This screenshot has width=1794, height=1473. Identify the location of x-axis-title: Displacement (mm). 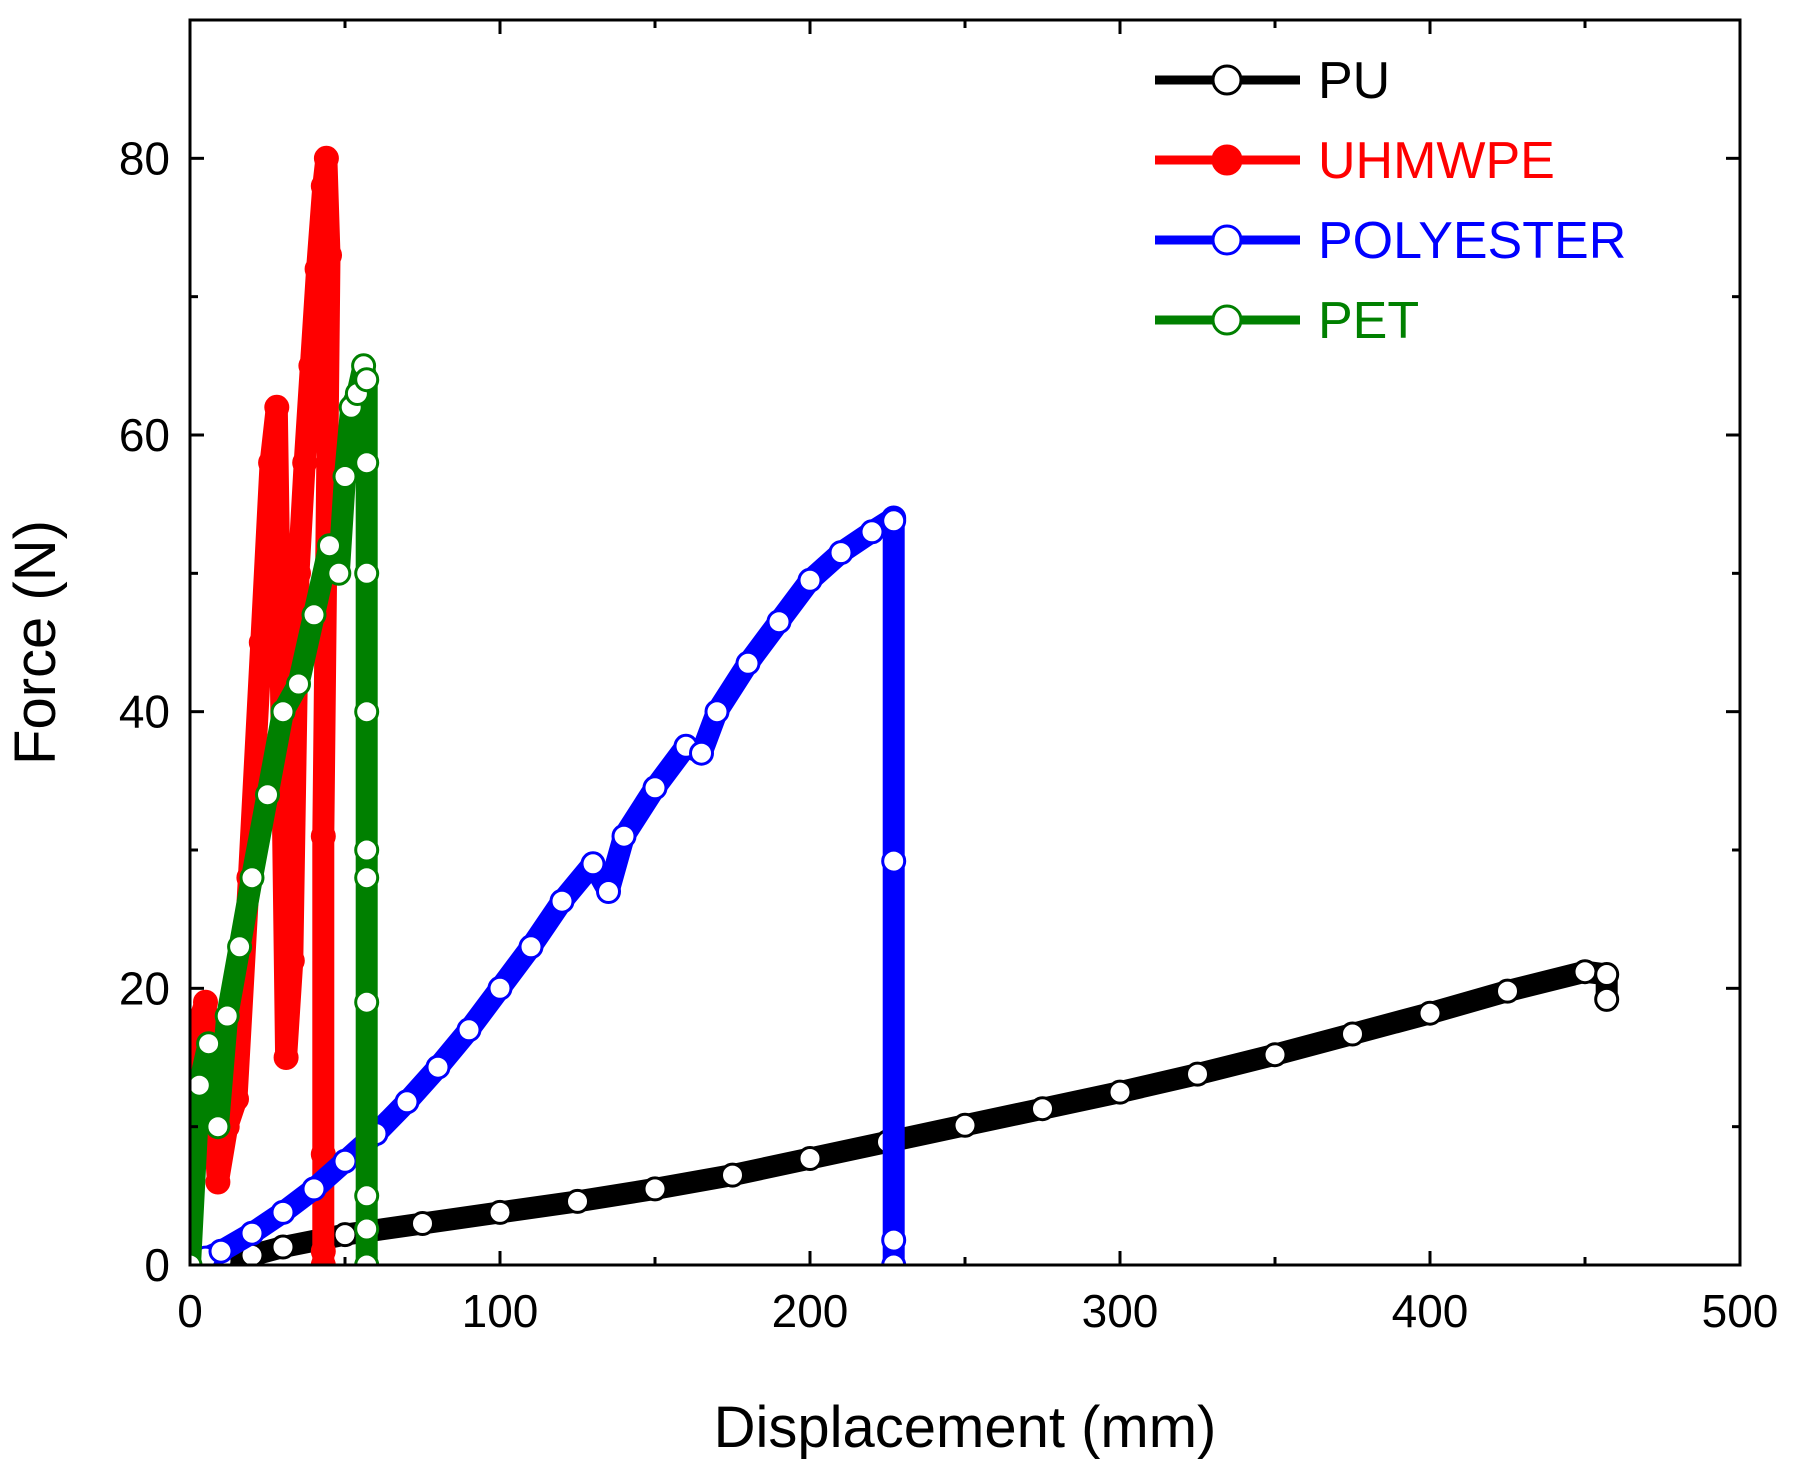
(965, 1427).